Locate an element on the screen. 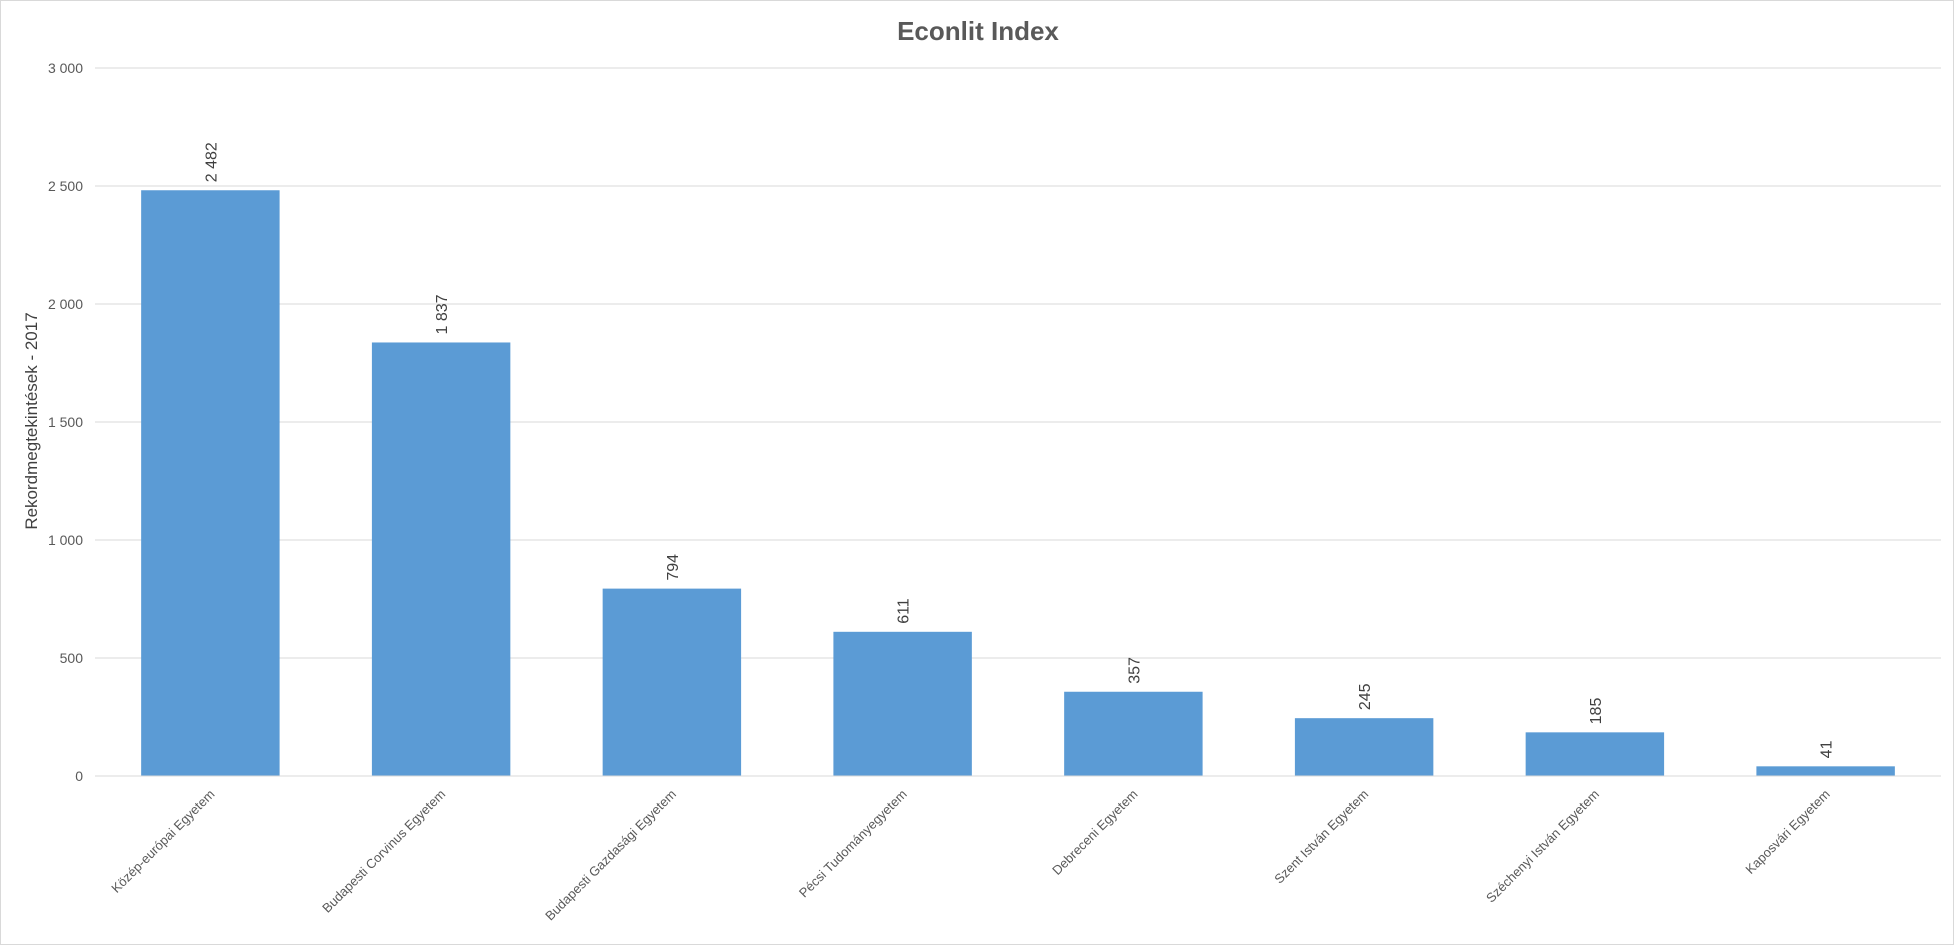  x-tick-label: Debreceni Egyetem is located at coordinates (1094, 832).